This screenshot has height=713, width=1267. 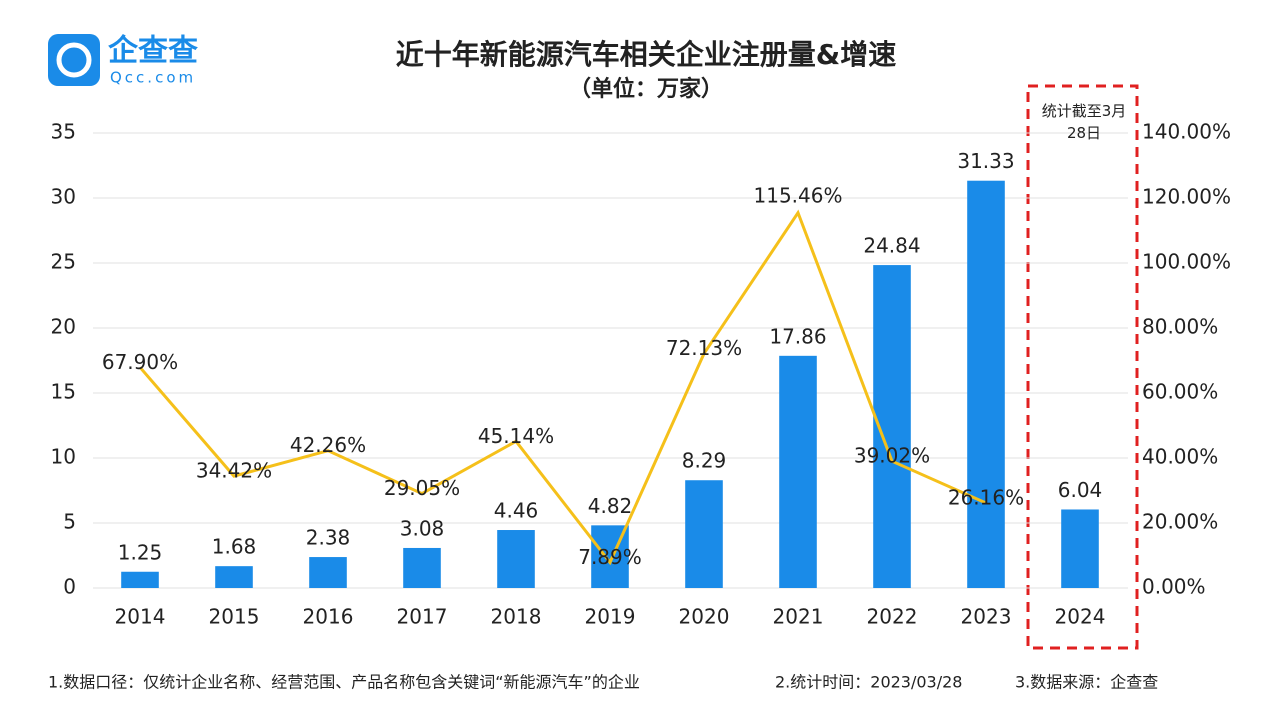 What do you see at coordinates (153, 51) in the screenshot?
I see `logo-text: 企查查` at bounding box center [153, 51].